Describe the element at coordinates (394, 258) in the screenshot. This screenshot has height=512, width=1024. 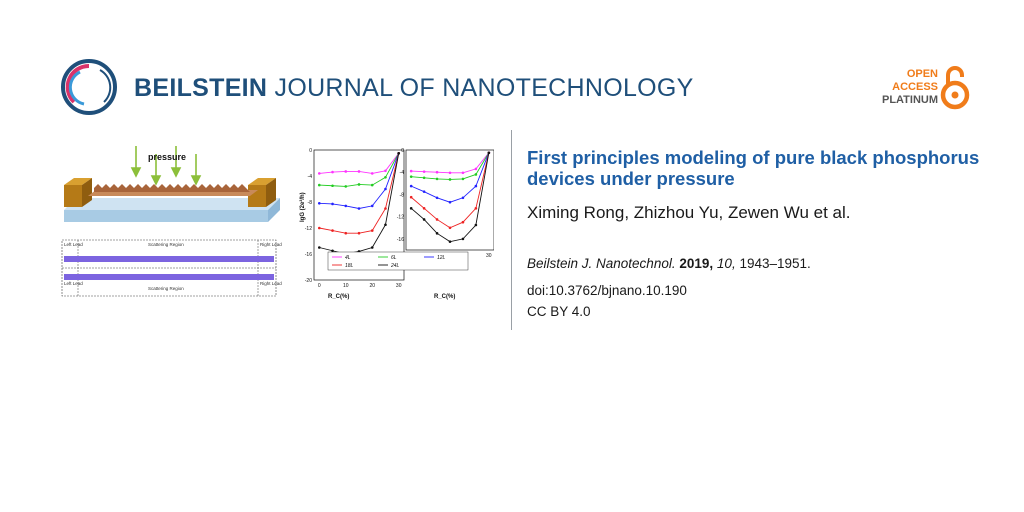
I see `legend-label-6L: 6L` at that location.